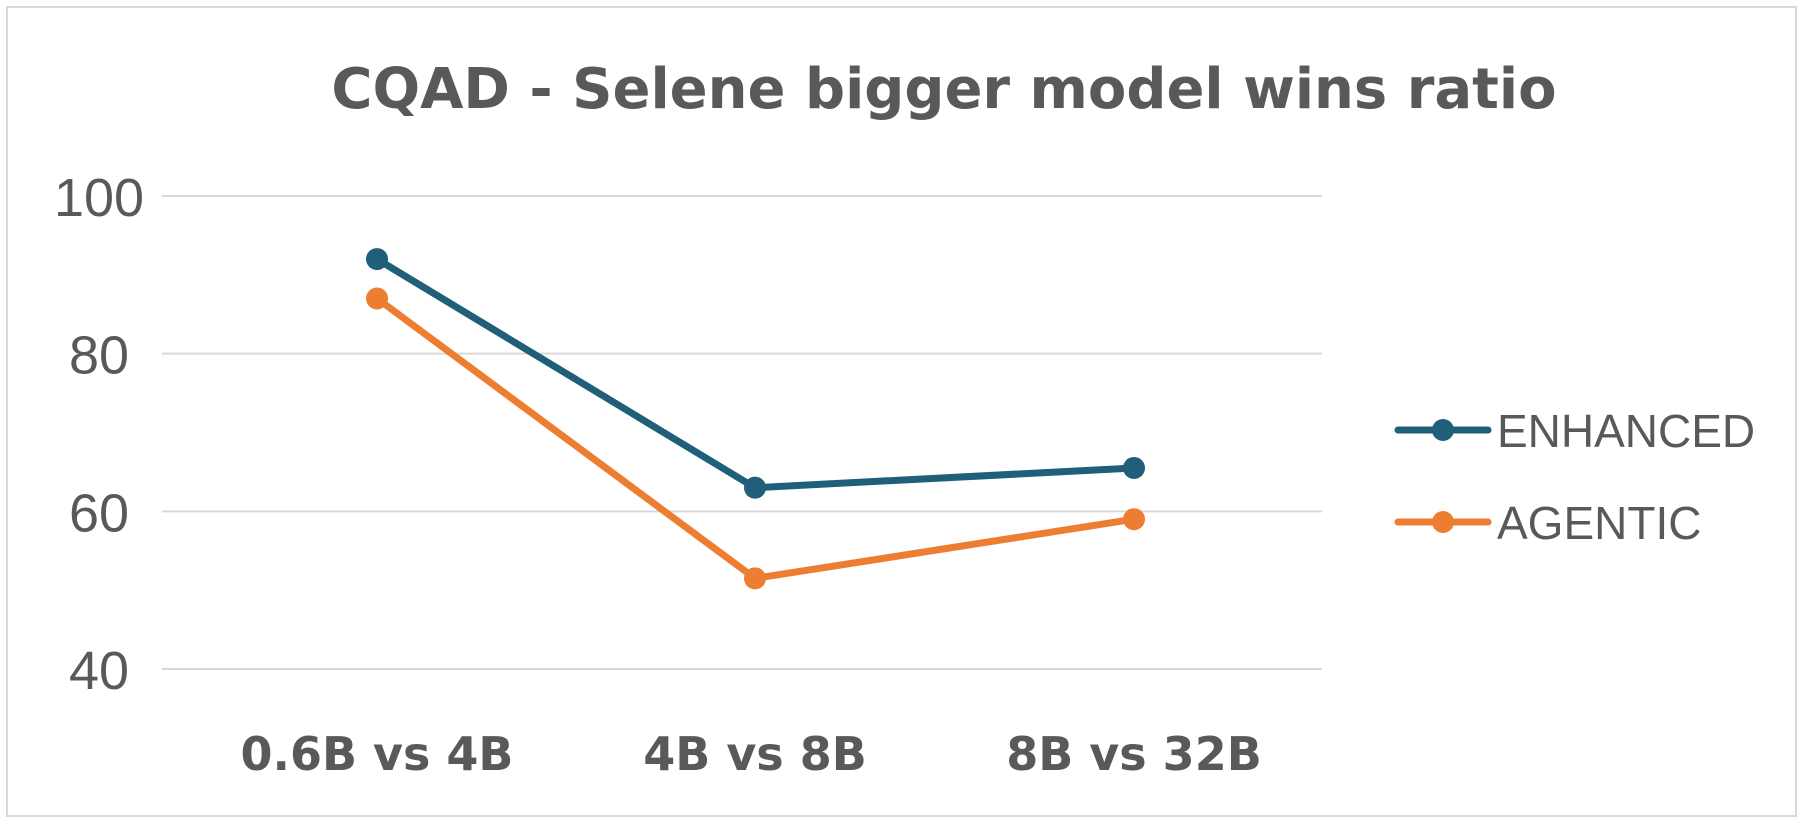 This screenshot has height=825, width=1805. I want to click on x-tick-label: 0.6B vs 4B, so click(376, 754).